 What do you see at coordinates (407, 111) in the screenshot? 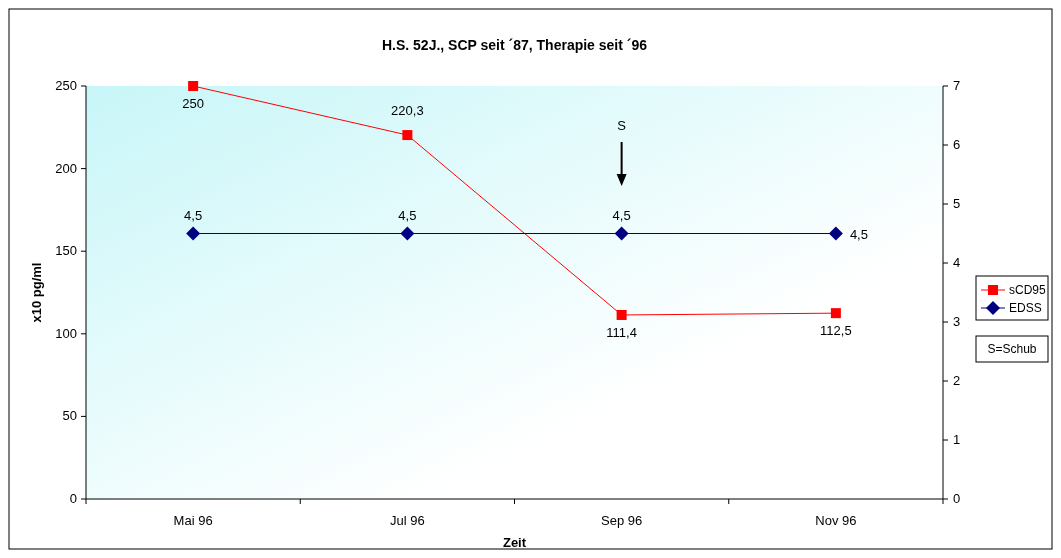
I see `data-label: 220,3` at bounding box center [407, 111].